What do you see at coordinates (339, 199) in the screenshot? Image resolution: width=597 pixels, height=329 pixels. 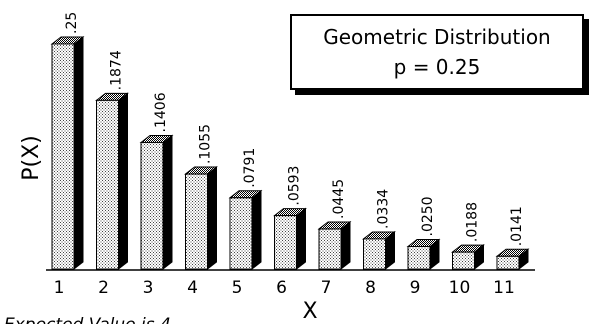 I see `value-label-7: .0445` at bounding box center [339, 199].